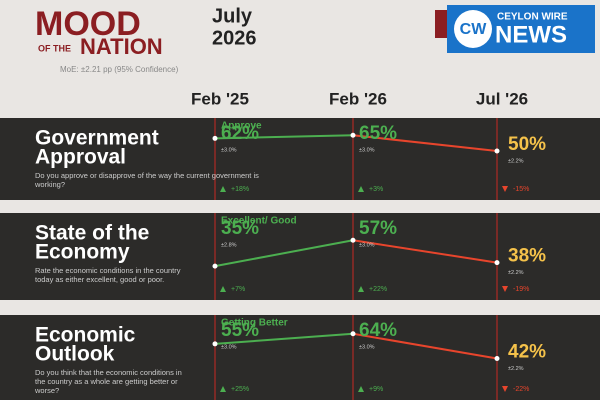  Describe the element at coordinates (527, 144) in the screenshot. I see `value-label: 50%` at that location.